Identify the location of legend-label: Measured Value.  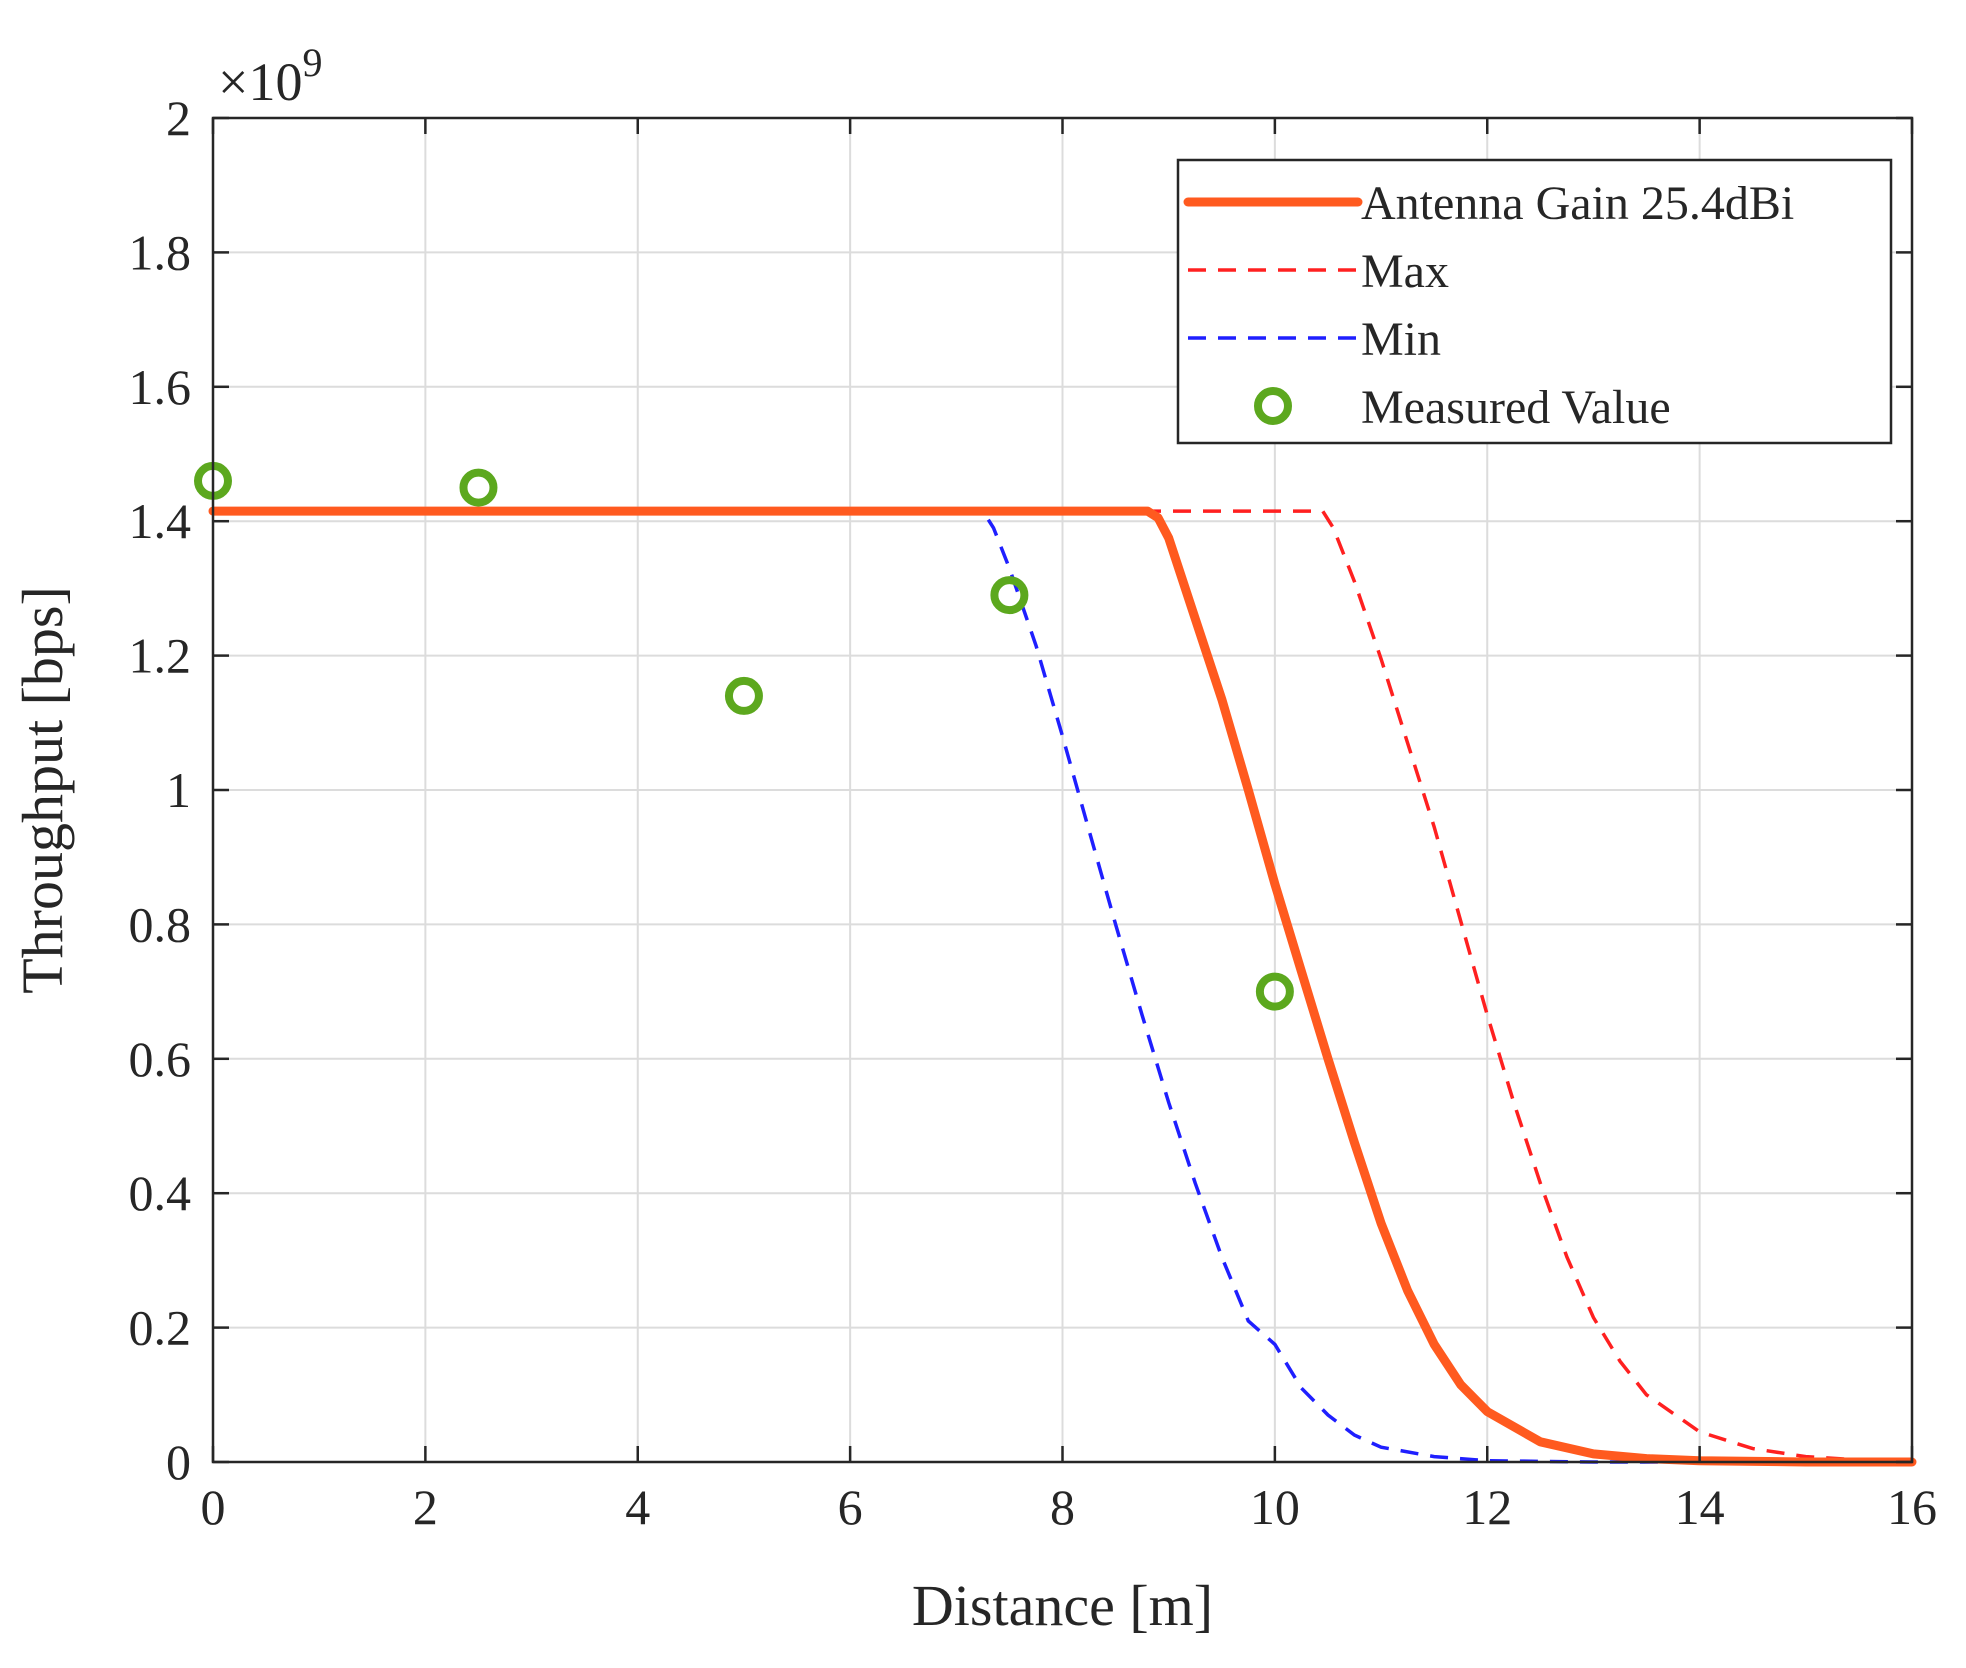
(1516, 407).